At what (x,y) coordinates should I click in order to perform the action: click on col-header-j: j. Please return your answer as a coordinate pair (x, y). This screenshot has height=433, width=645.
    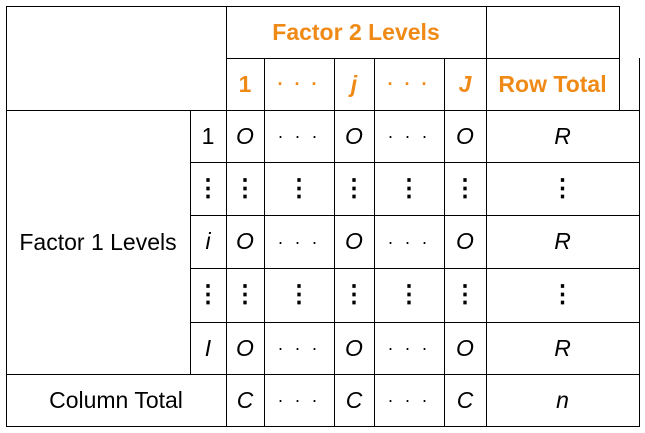
    Looking at the image, I should click on (354, 83).